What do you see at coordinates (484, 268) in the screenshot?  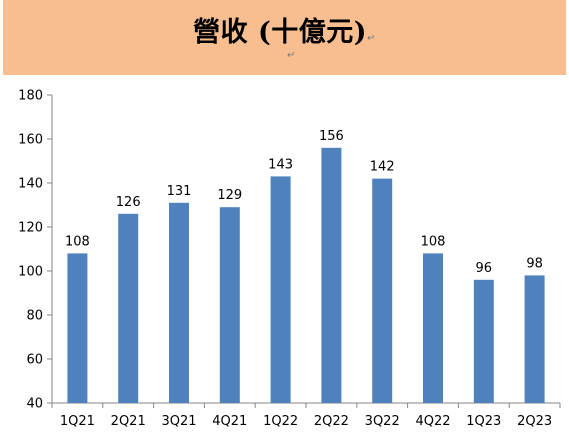 I see `data-label: 96` at bounding box center [484, 268].